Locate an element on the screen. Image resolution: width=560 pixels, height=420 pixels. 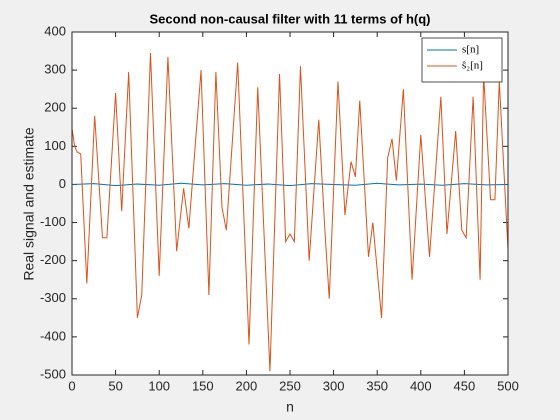
x-tick-label: 50 is located at coordinates (115, 385).